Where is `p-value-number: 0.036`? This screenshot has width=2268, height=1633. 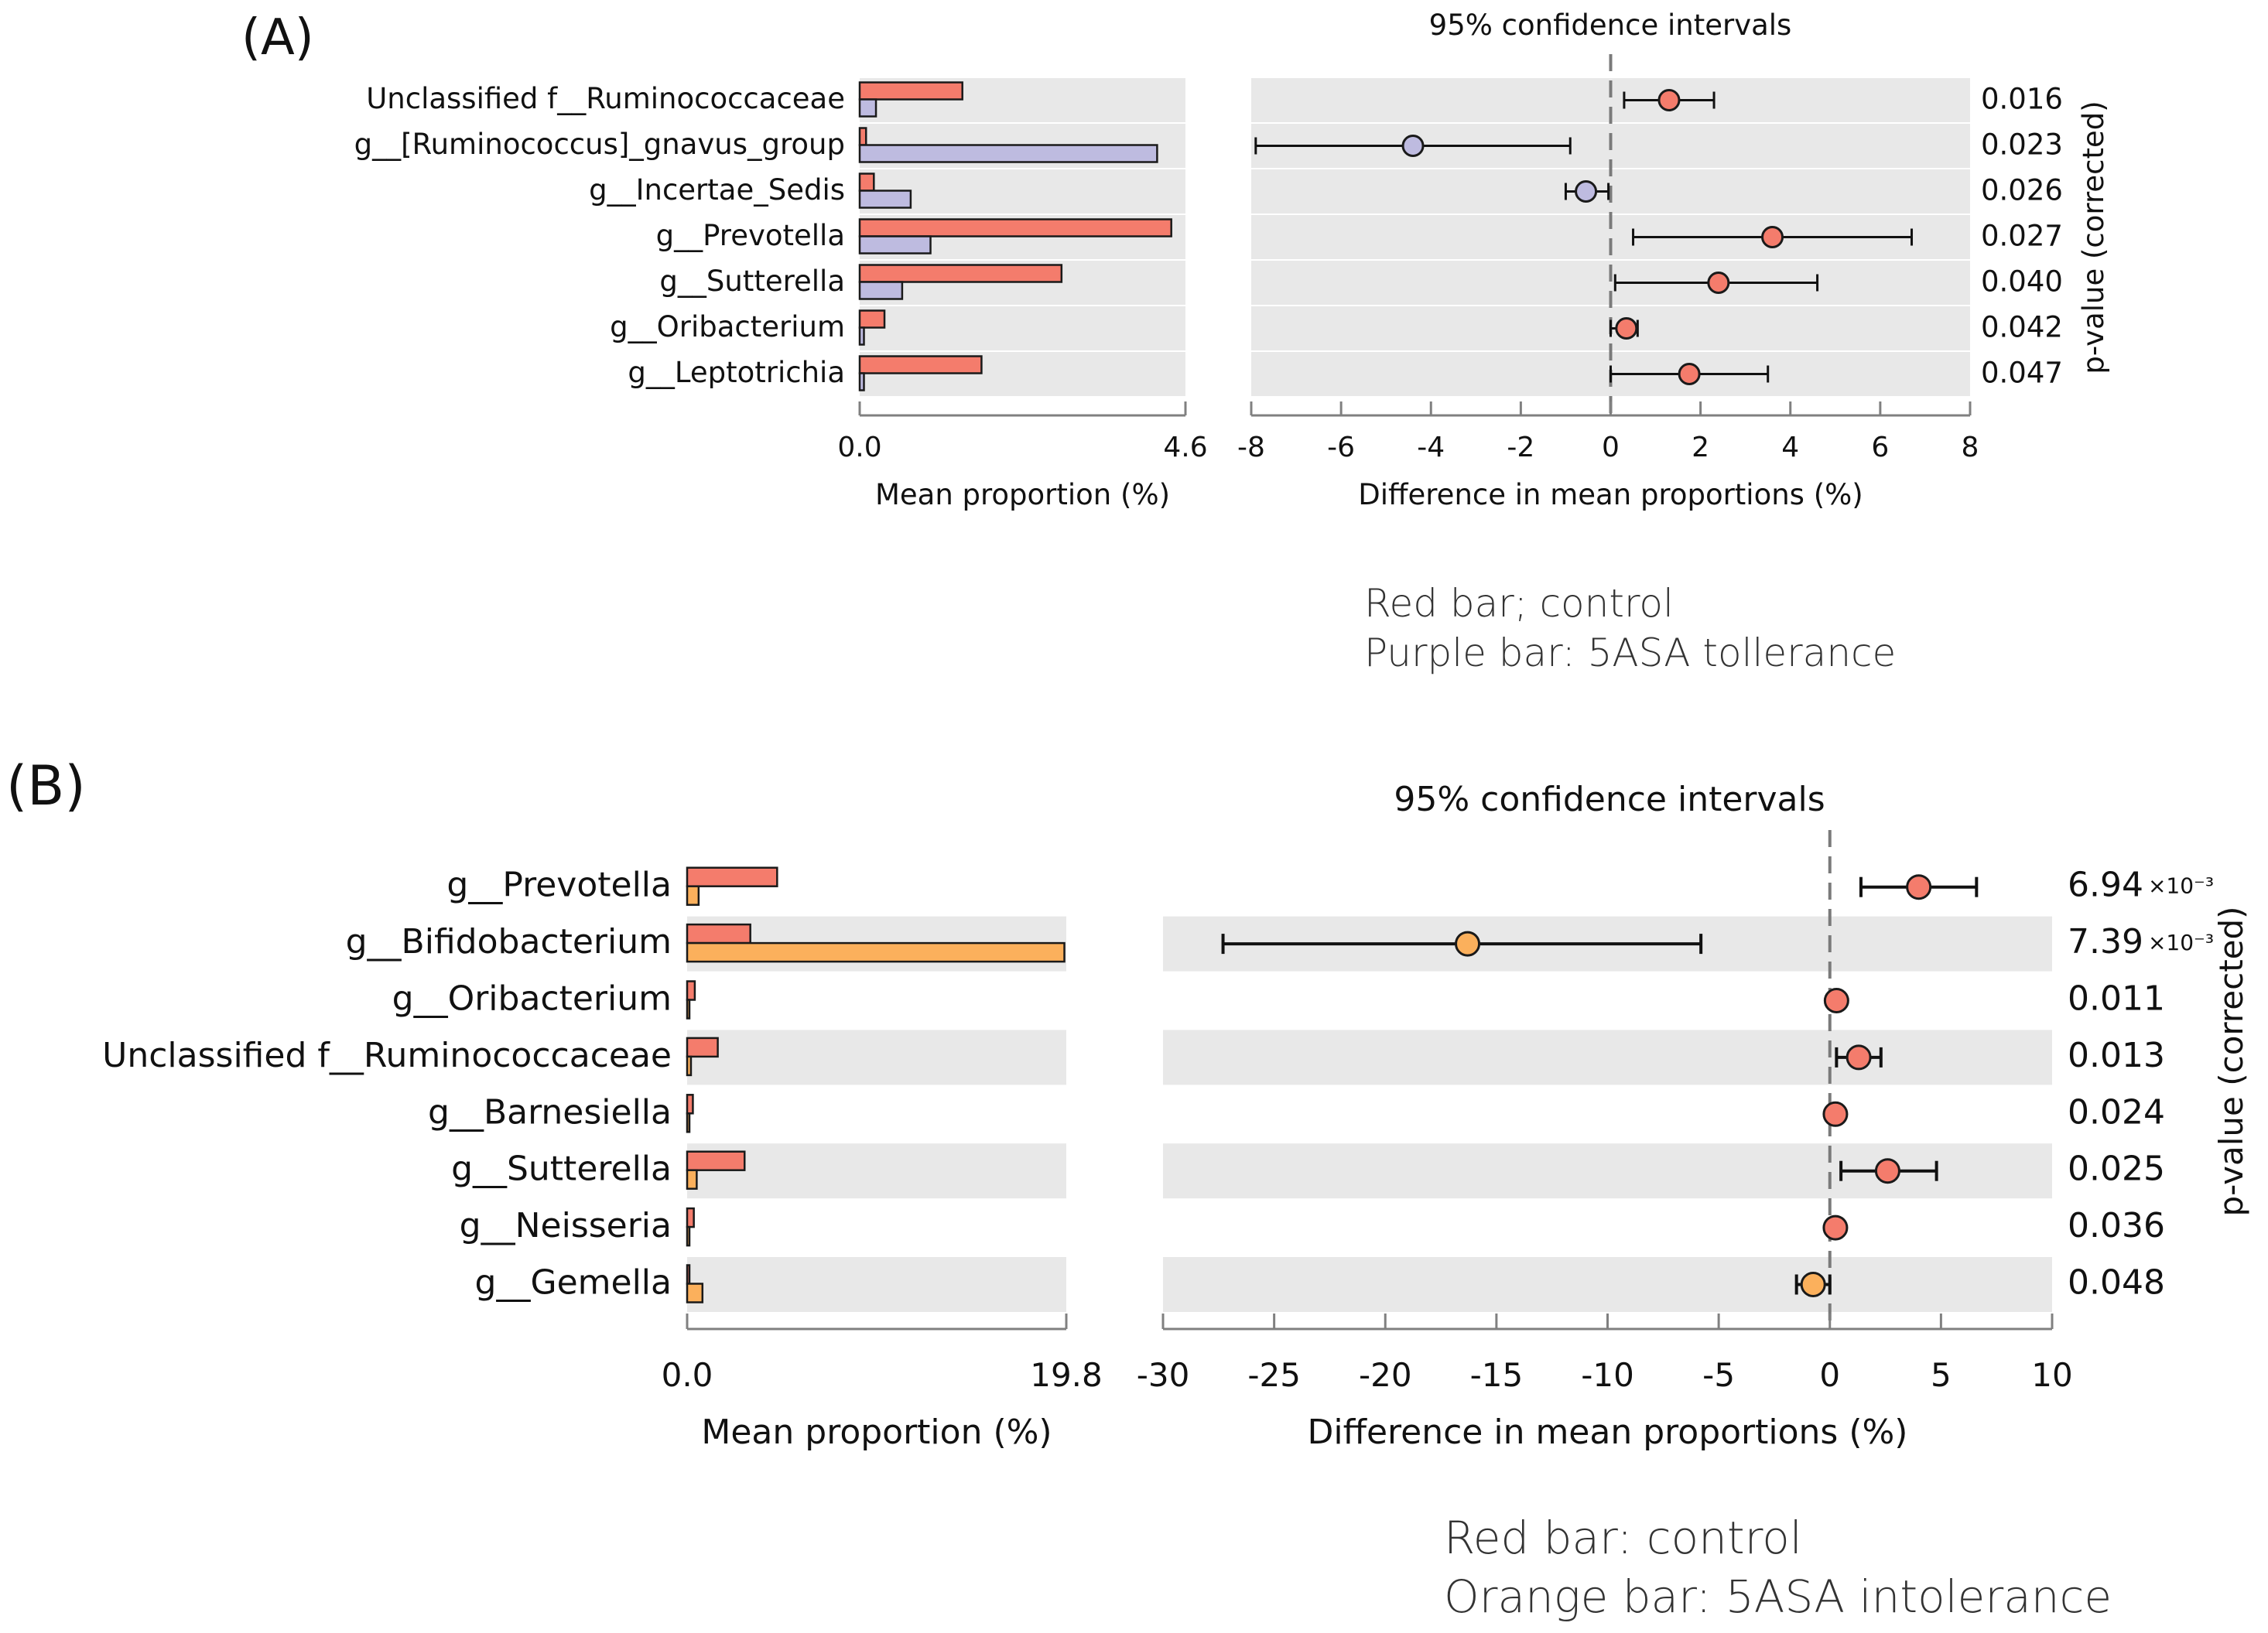 p-value-number: 0.036 is located at coordinates (2116, 1225).